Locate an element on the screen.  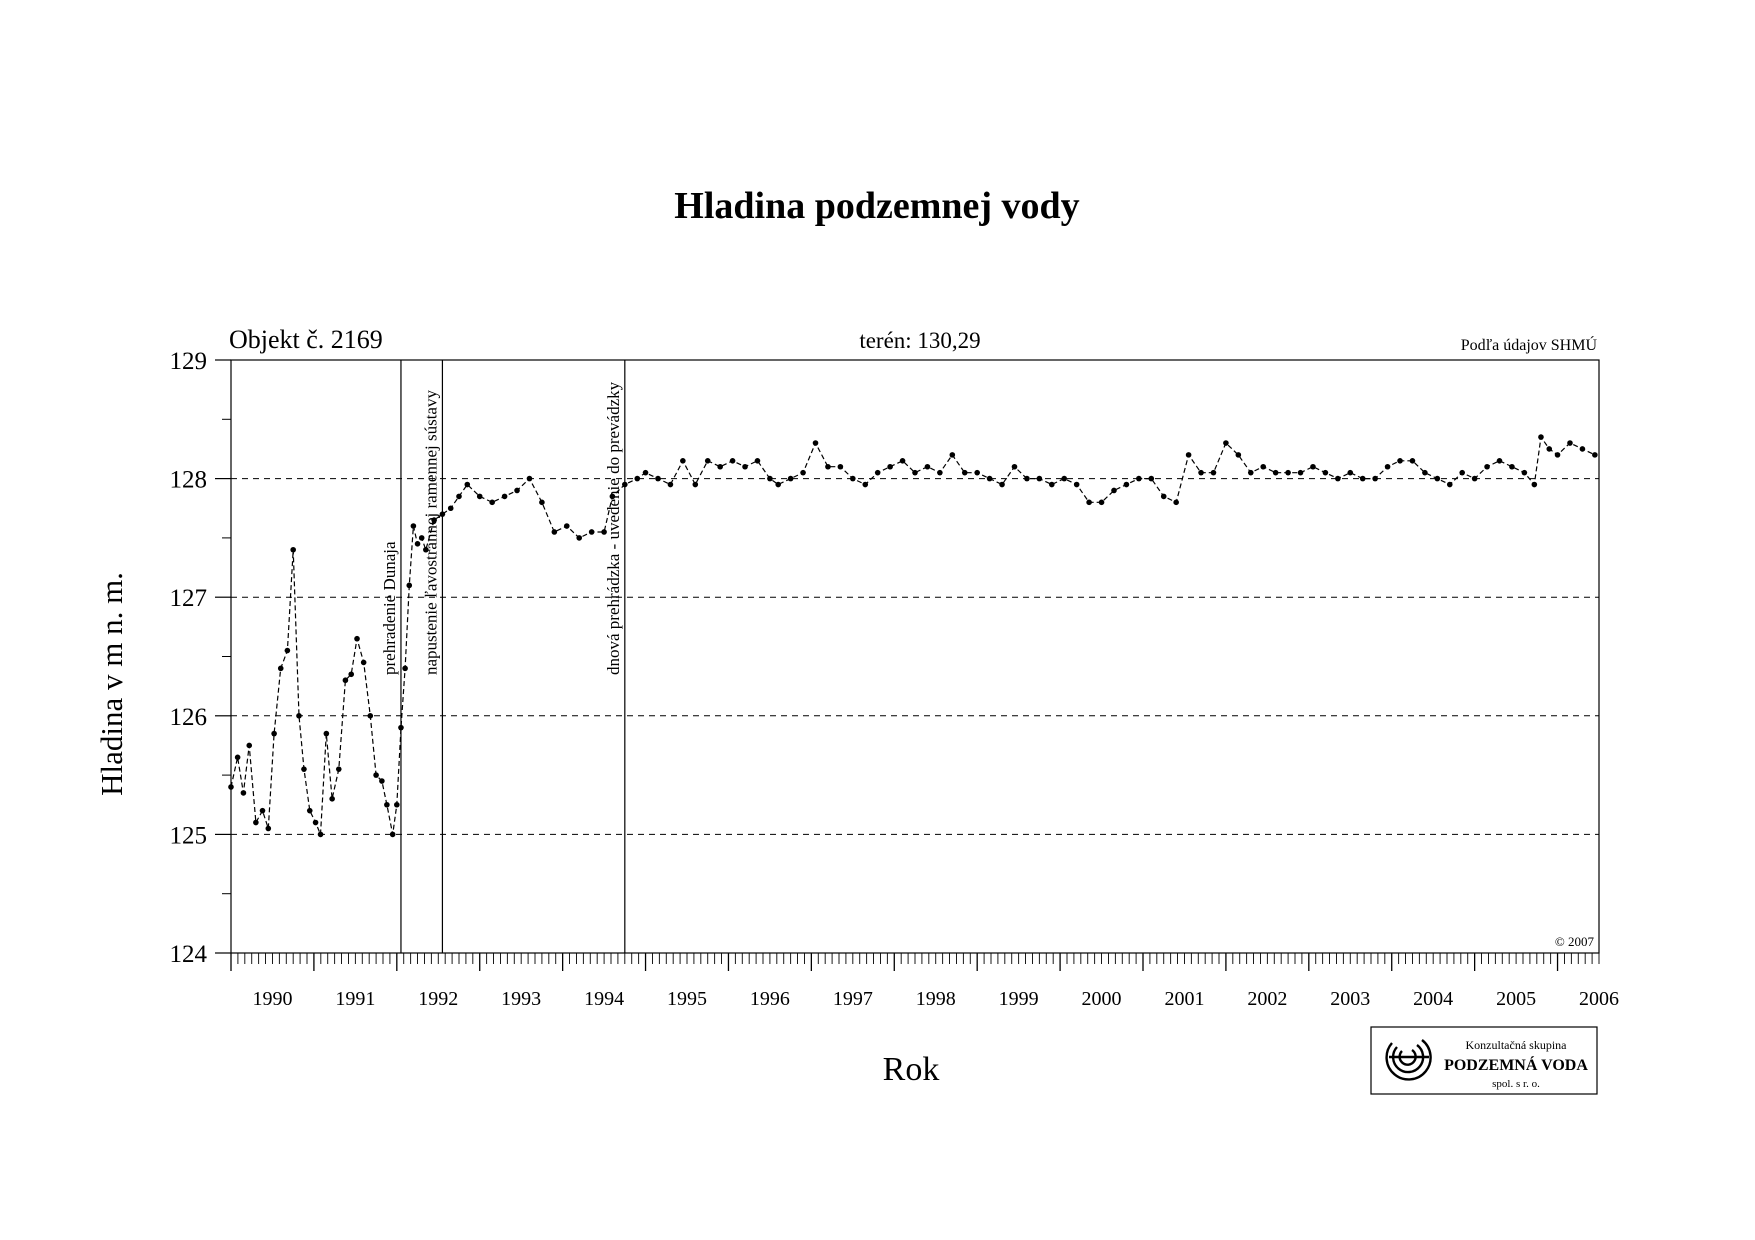
x-tick-label: 1991 is located at coordinates (355, 999).